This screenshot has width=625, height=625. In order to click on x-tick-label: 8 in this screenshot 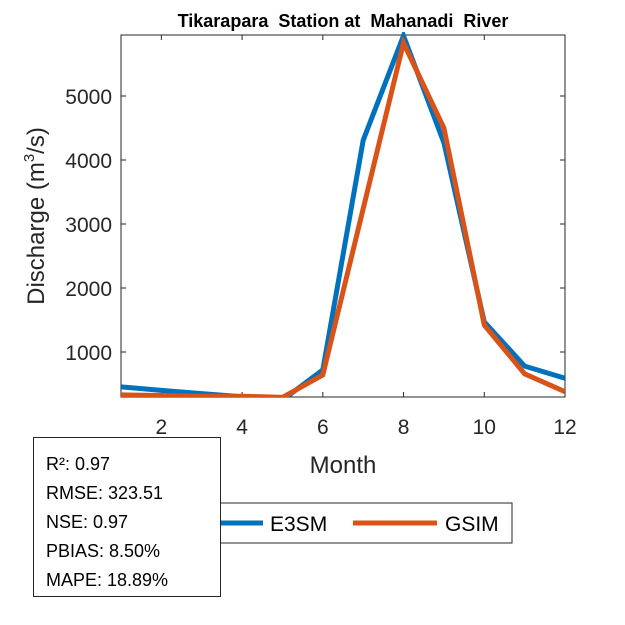, I will do `click(404, 427)`.